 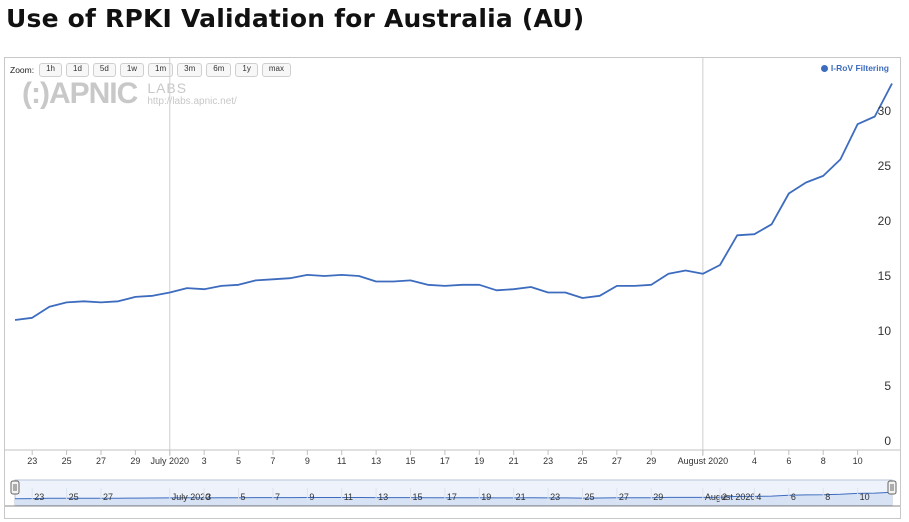 I want to click on x-tick-label: 13, so click(x=376, y=461).